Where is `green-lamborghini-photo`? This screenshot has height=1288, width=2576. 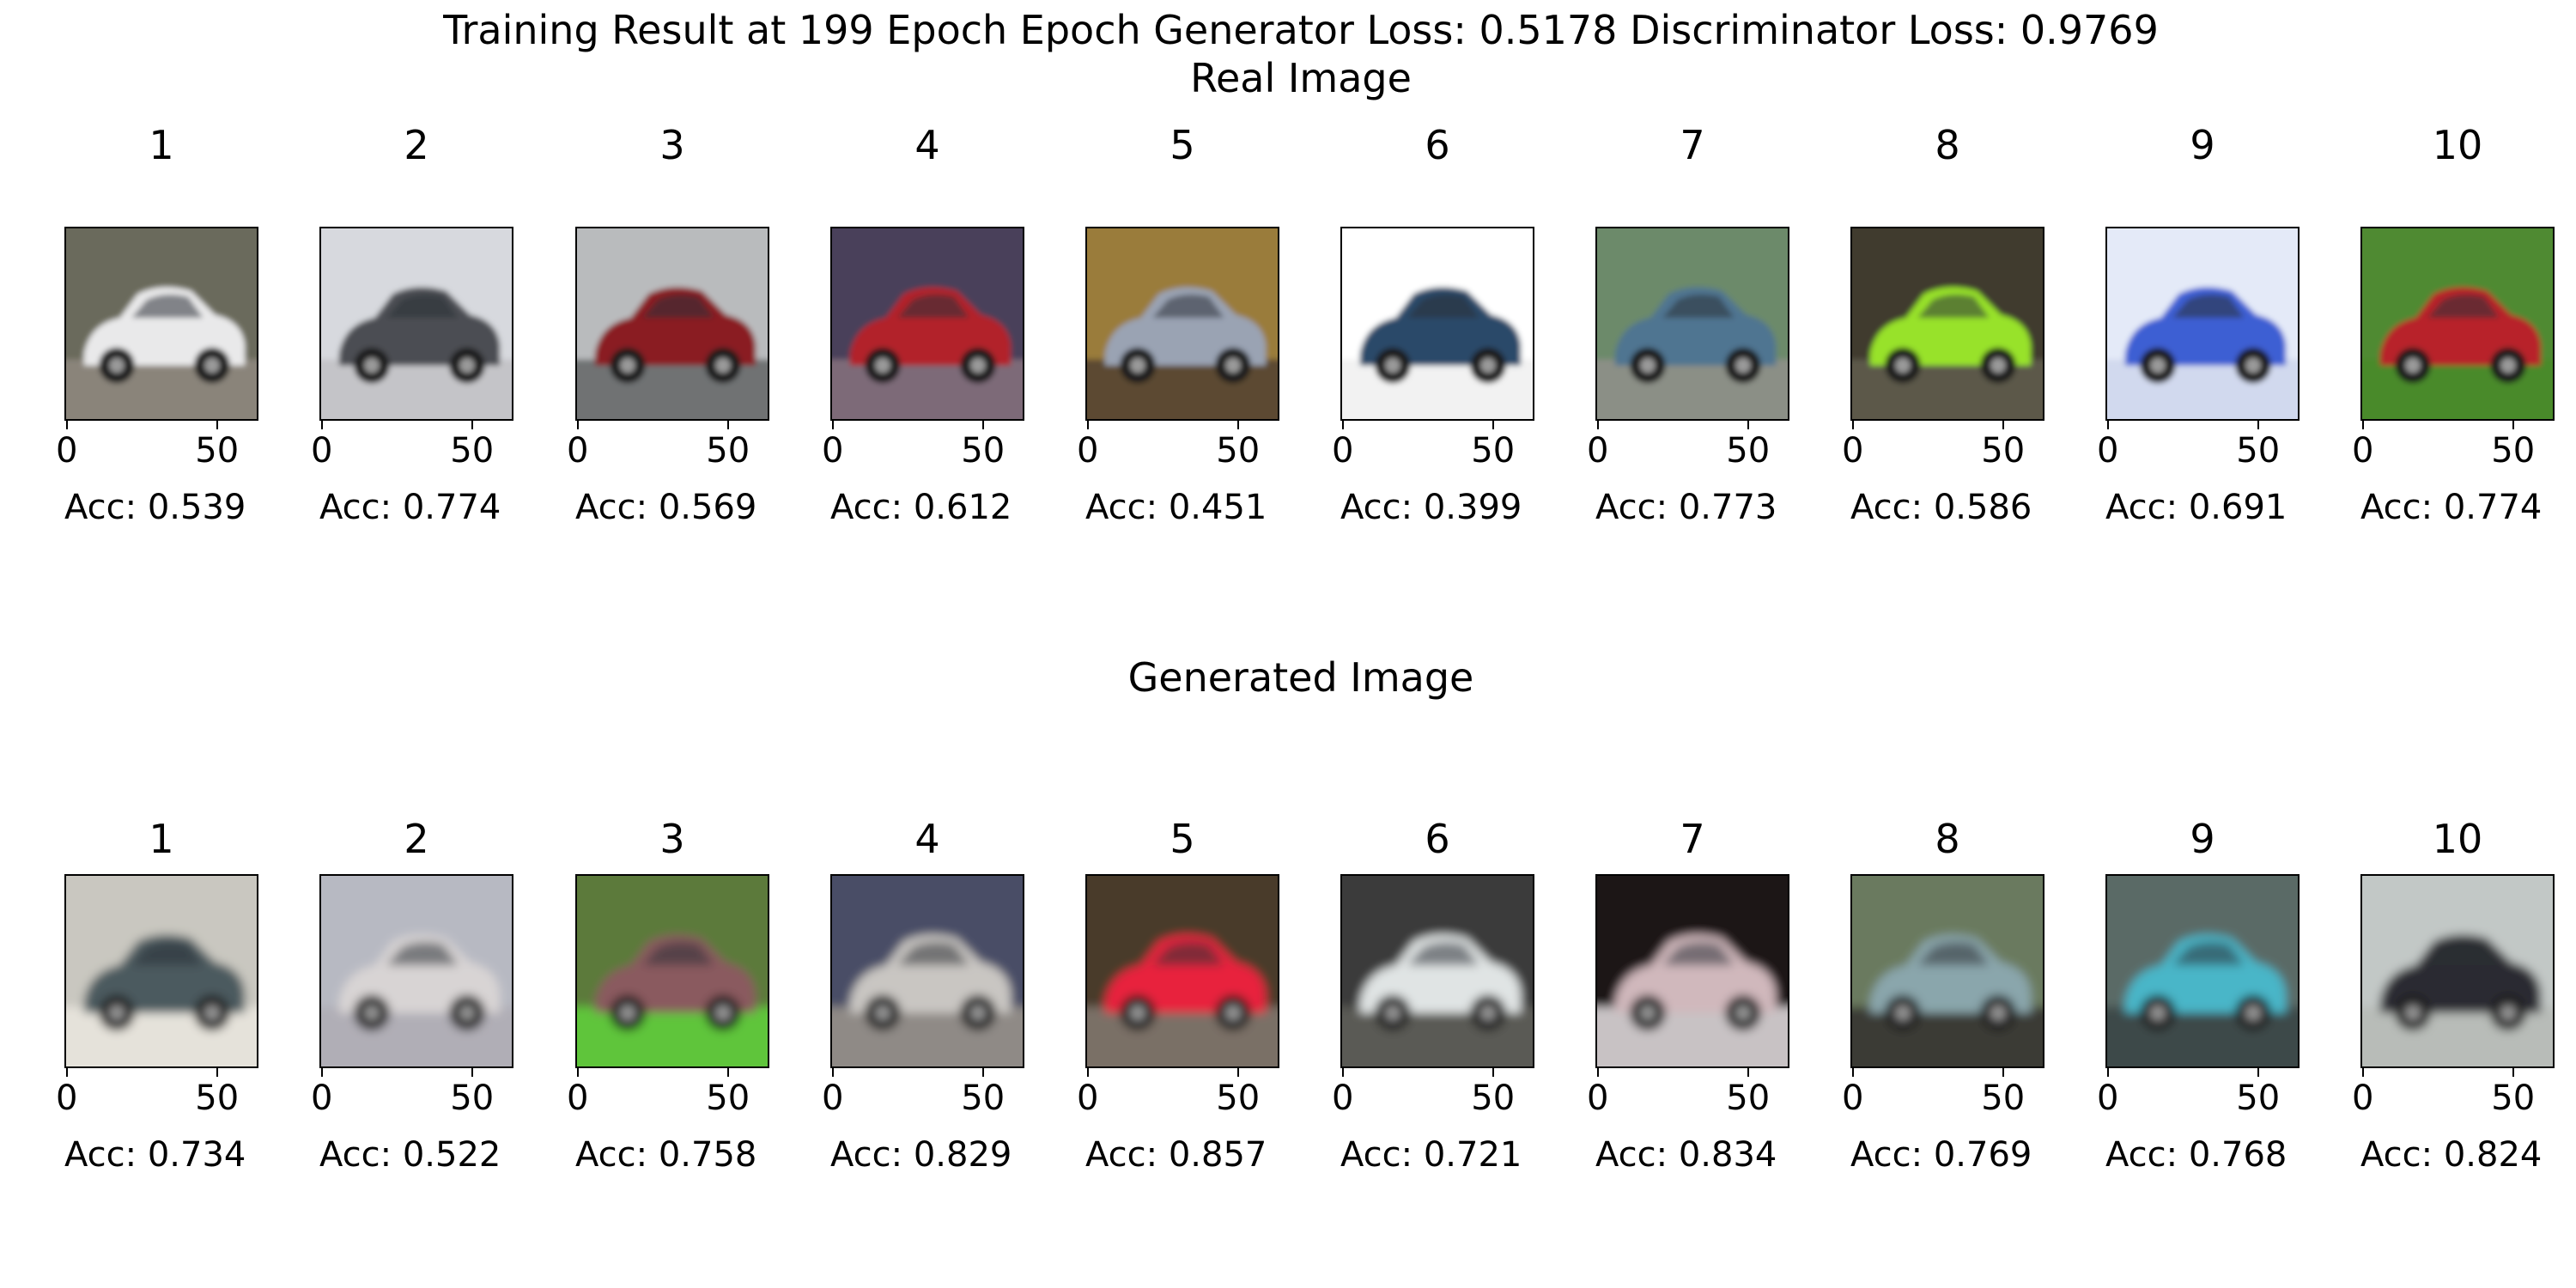
green-lamborghini-photo is located at coordinates (1947, 323).